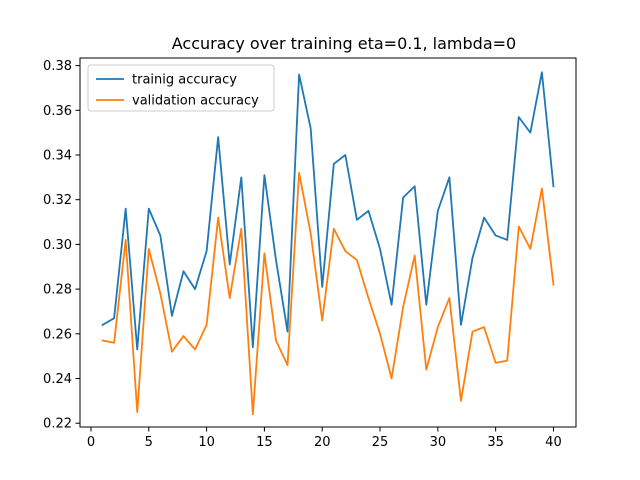  I want to click on legend-box, so click(181, 88).